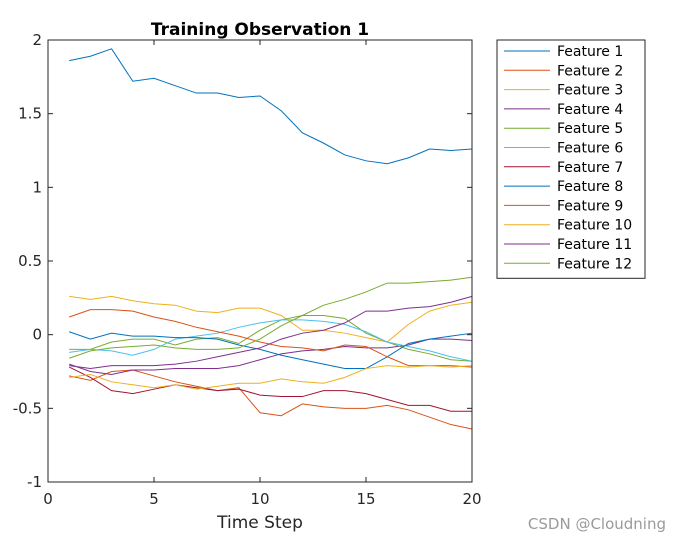  Describe the element at coordinates (37, 40) in the screenshot. I see `y-tick-label: 2` at that location.